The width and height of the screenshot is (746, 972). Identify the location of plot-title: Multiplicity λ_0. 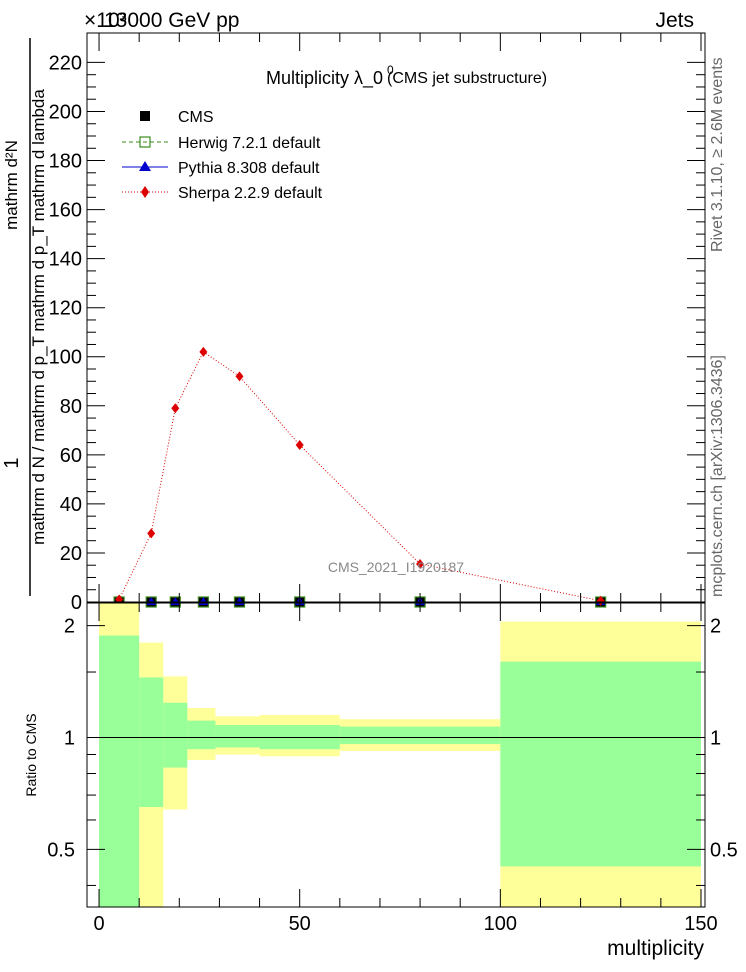
(324, 78).